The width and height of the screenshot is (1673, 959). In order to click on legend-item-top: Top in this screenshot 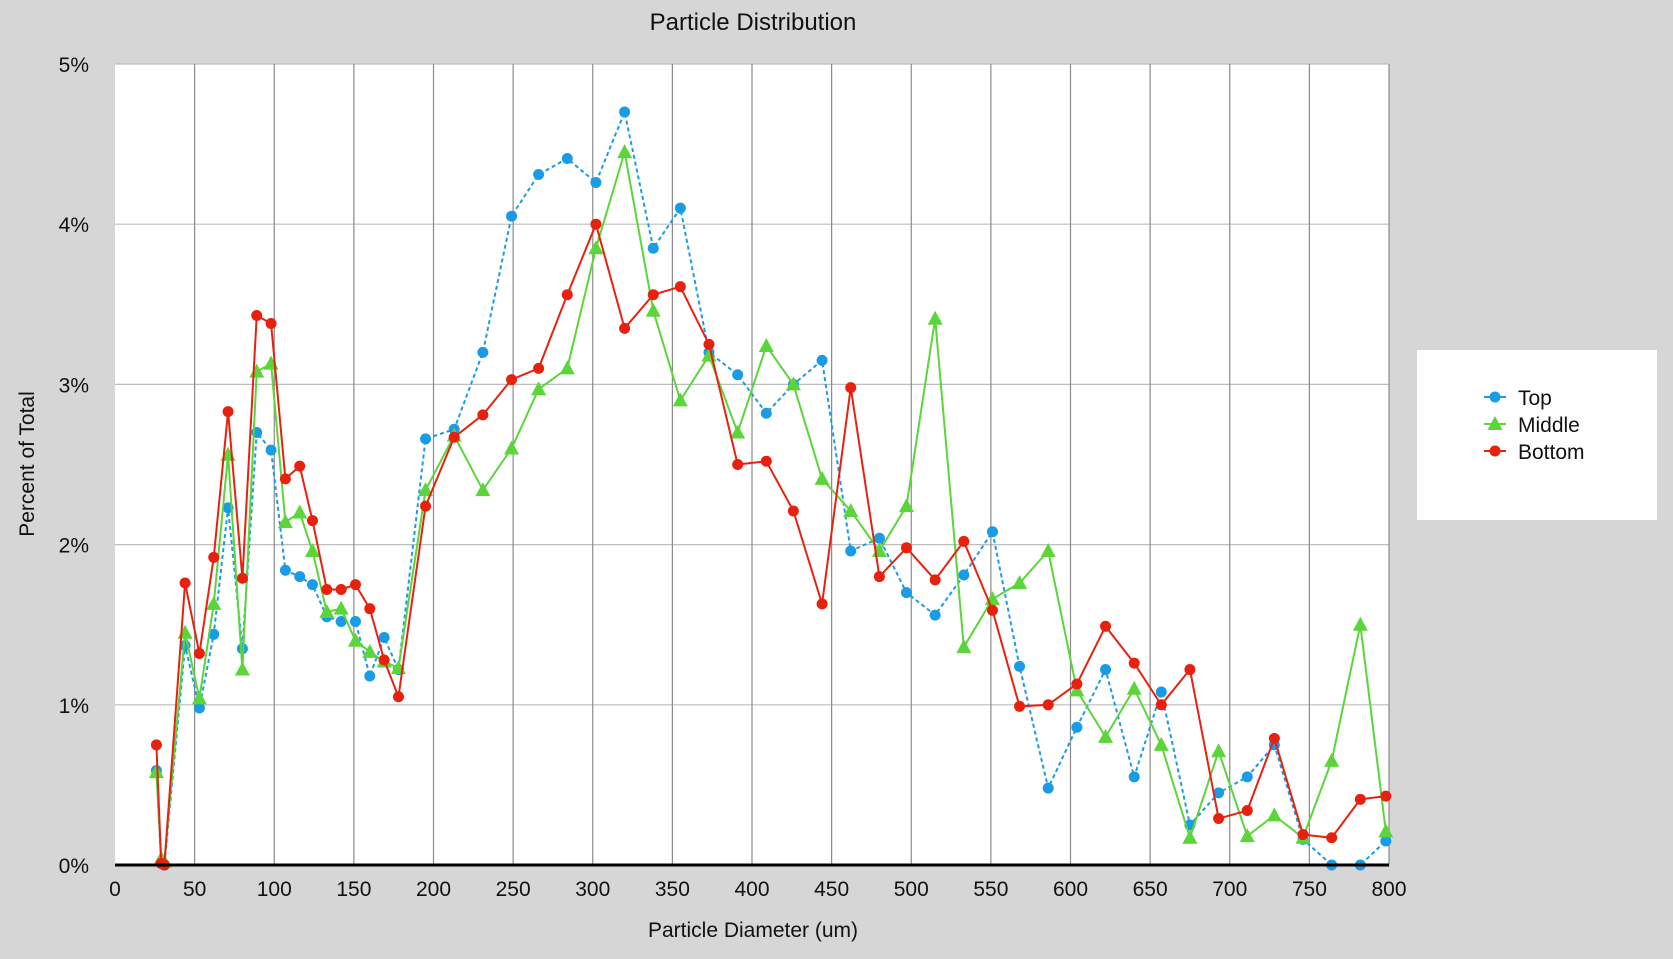, I will do `click(1518, 398)`.